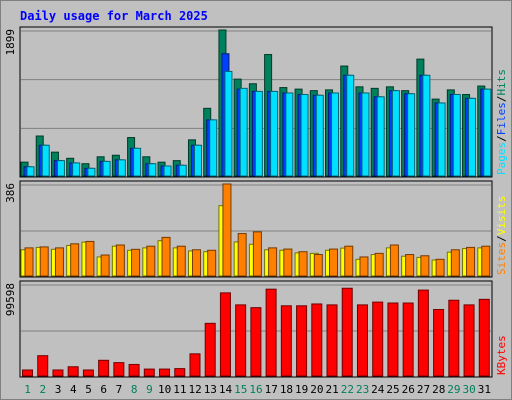  Describe the element at coordinates (10, 42) in the screenshot. I see `axis-max-label: 1899` at that location.